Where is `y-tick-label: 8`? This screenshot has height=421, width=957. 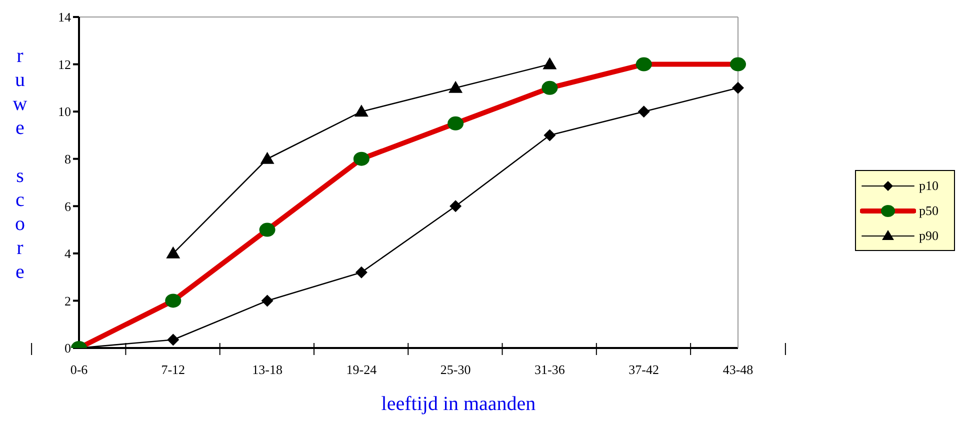 y-tick-label: 8 is located at coordinates (67, 158).